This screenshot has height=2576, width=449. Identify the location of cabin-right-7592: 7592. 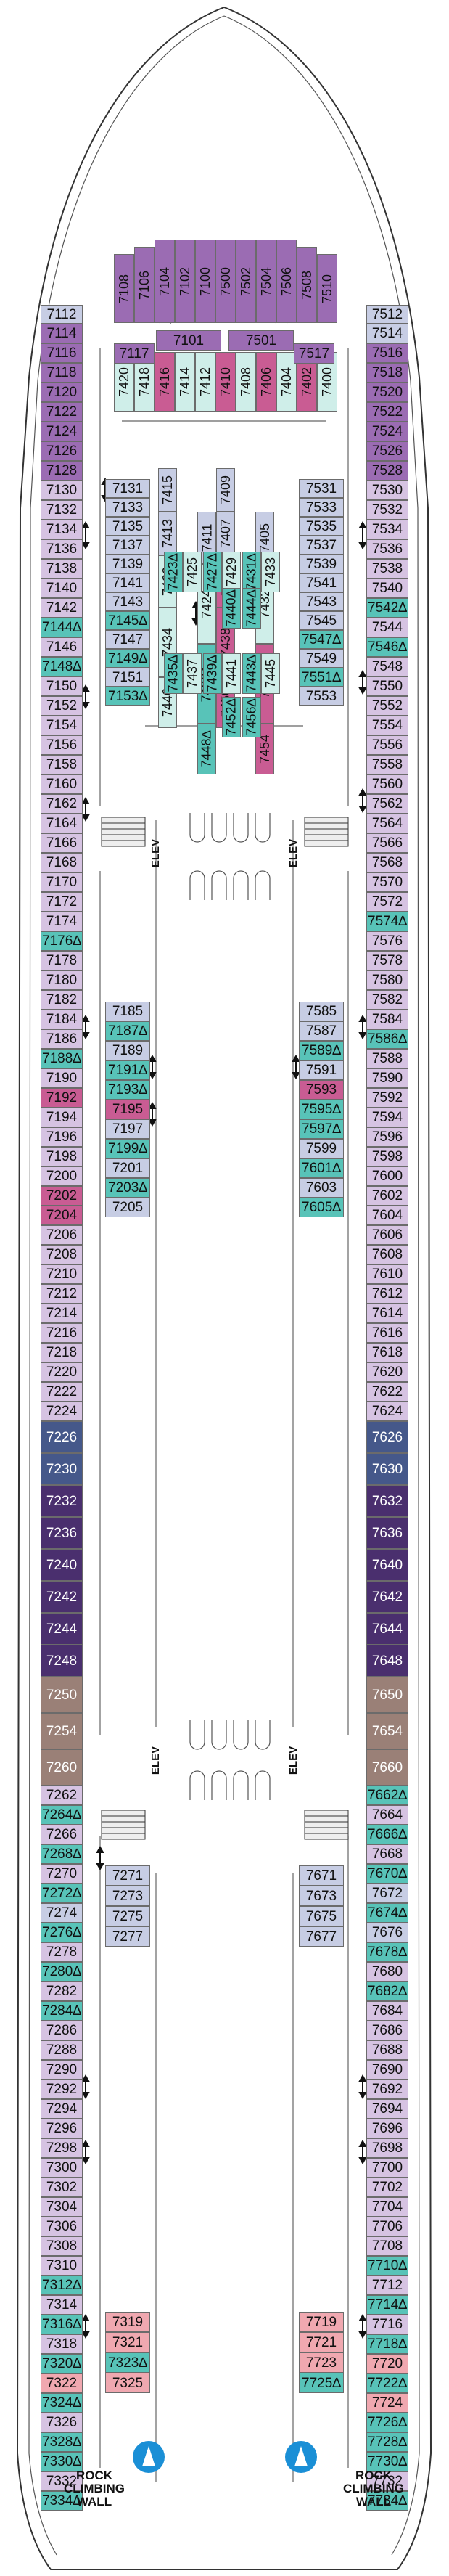
(387, 1098).